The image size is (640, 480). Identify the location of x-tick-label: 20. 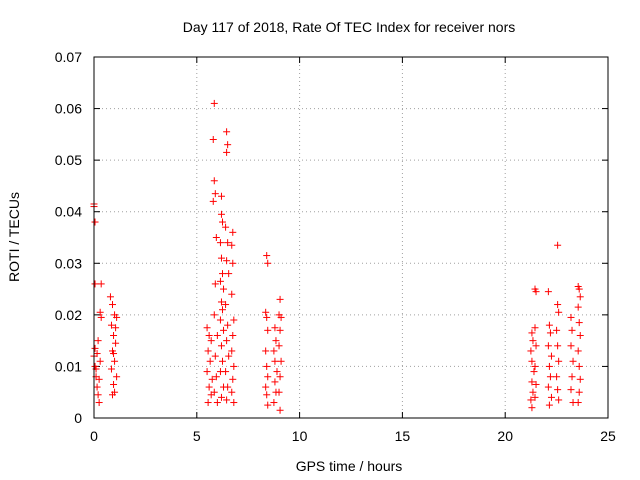
(505, 436).